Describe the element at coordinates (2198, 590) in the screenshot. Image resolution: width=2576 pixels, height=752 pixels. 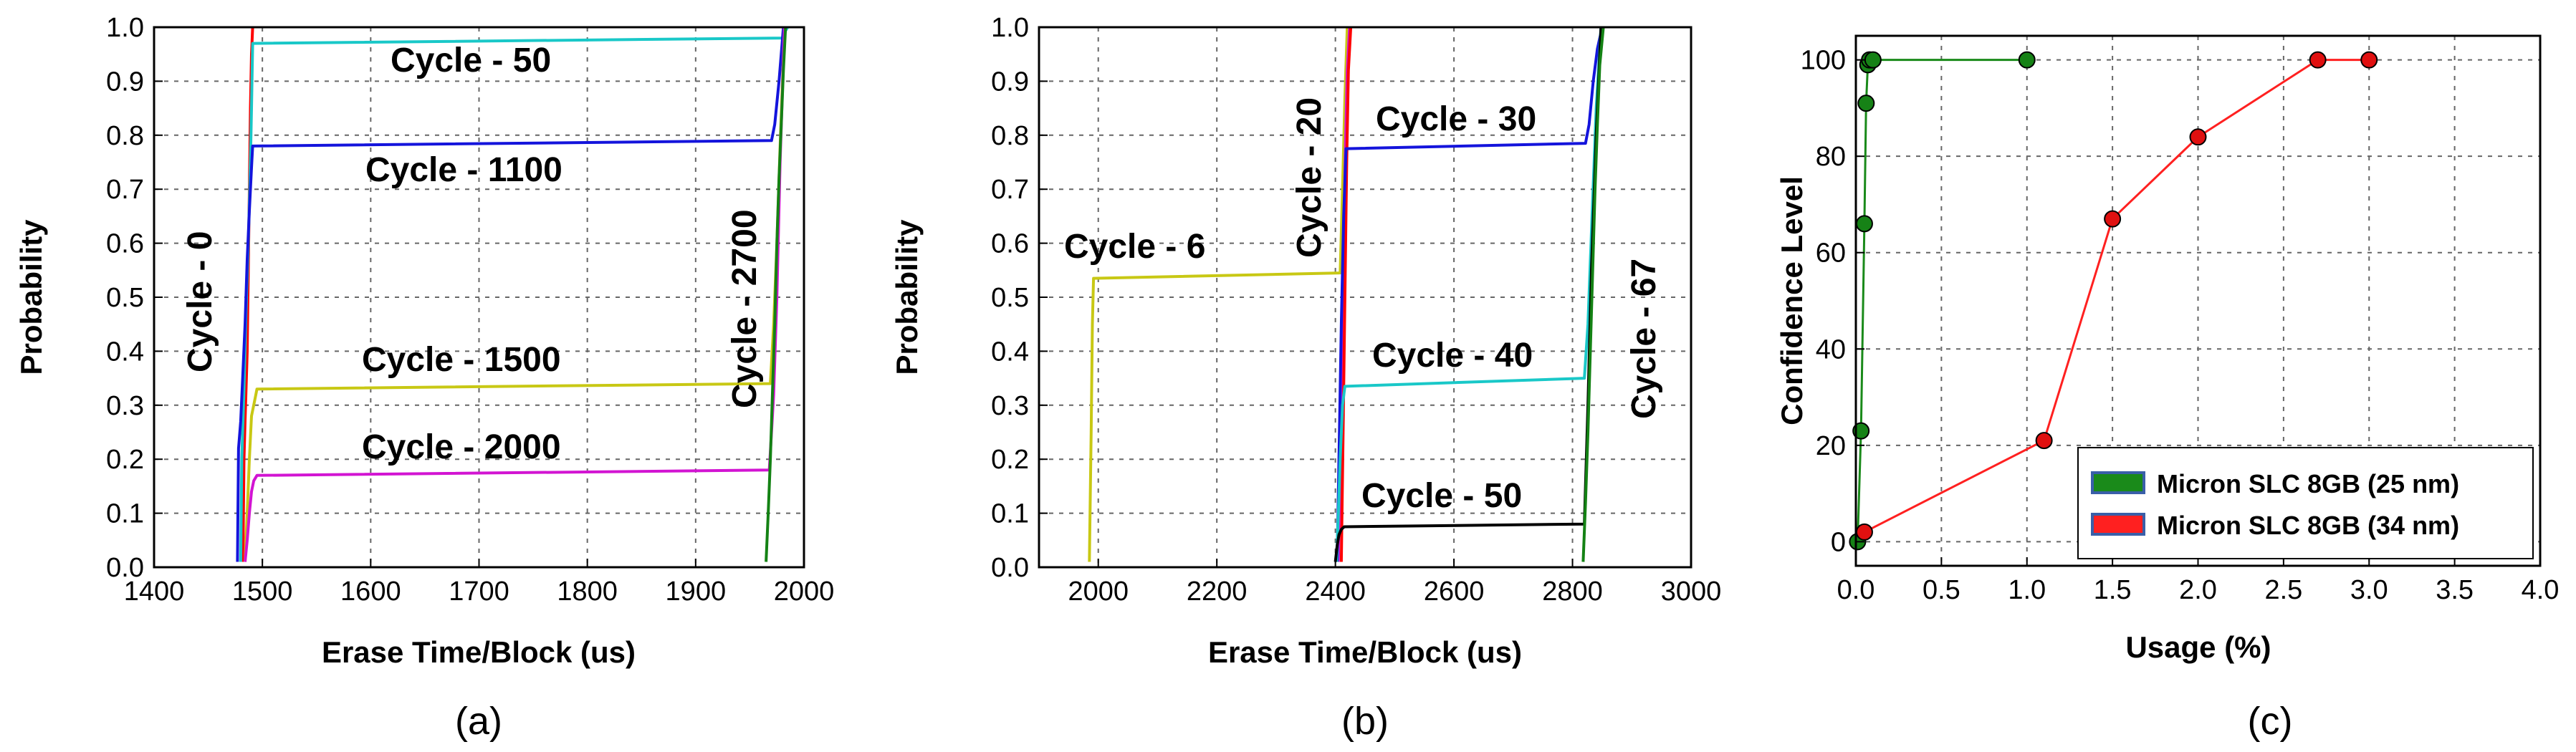
I see `x-tick-label: 2.0` at that location.